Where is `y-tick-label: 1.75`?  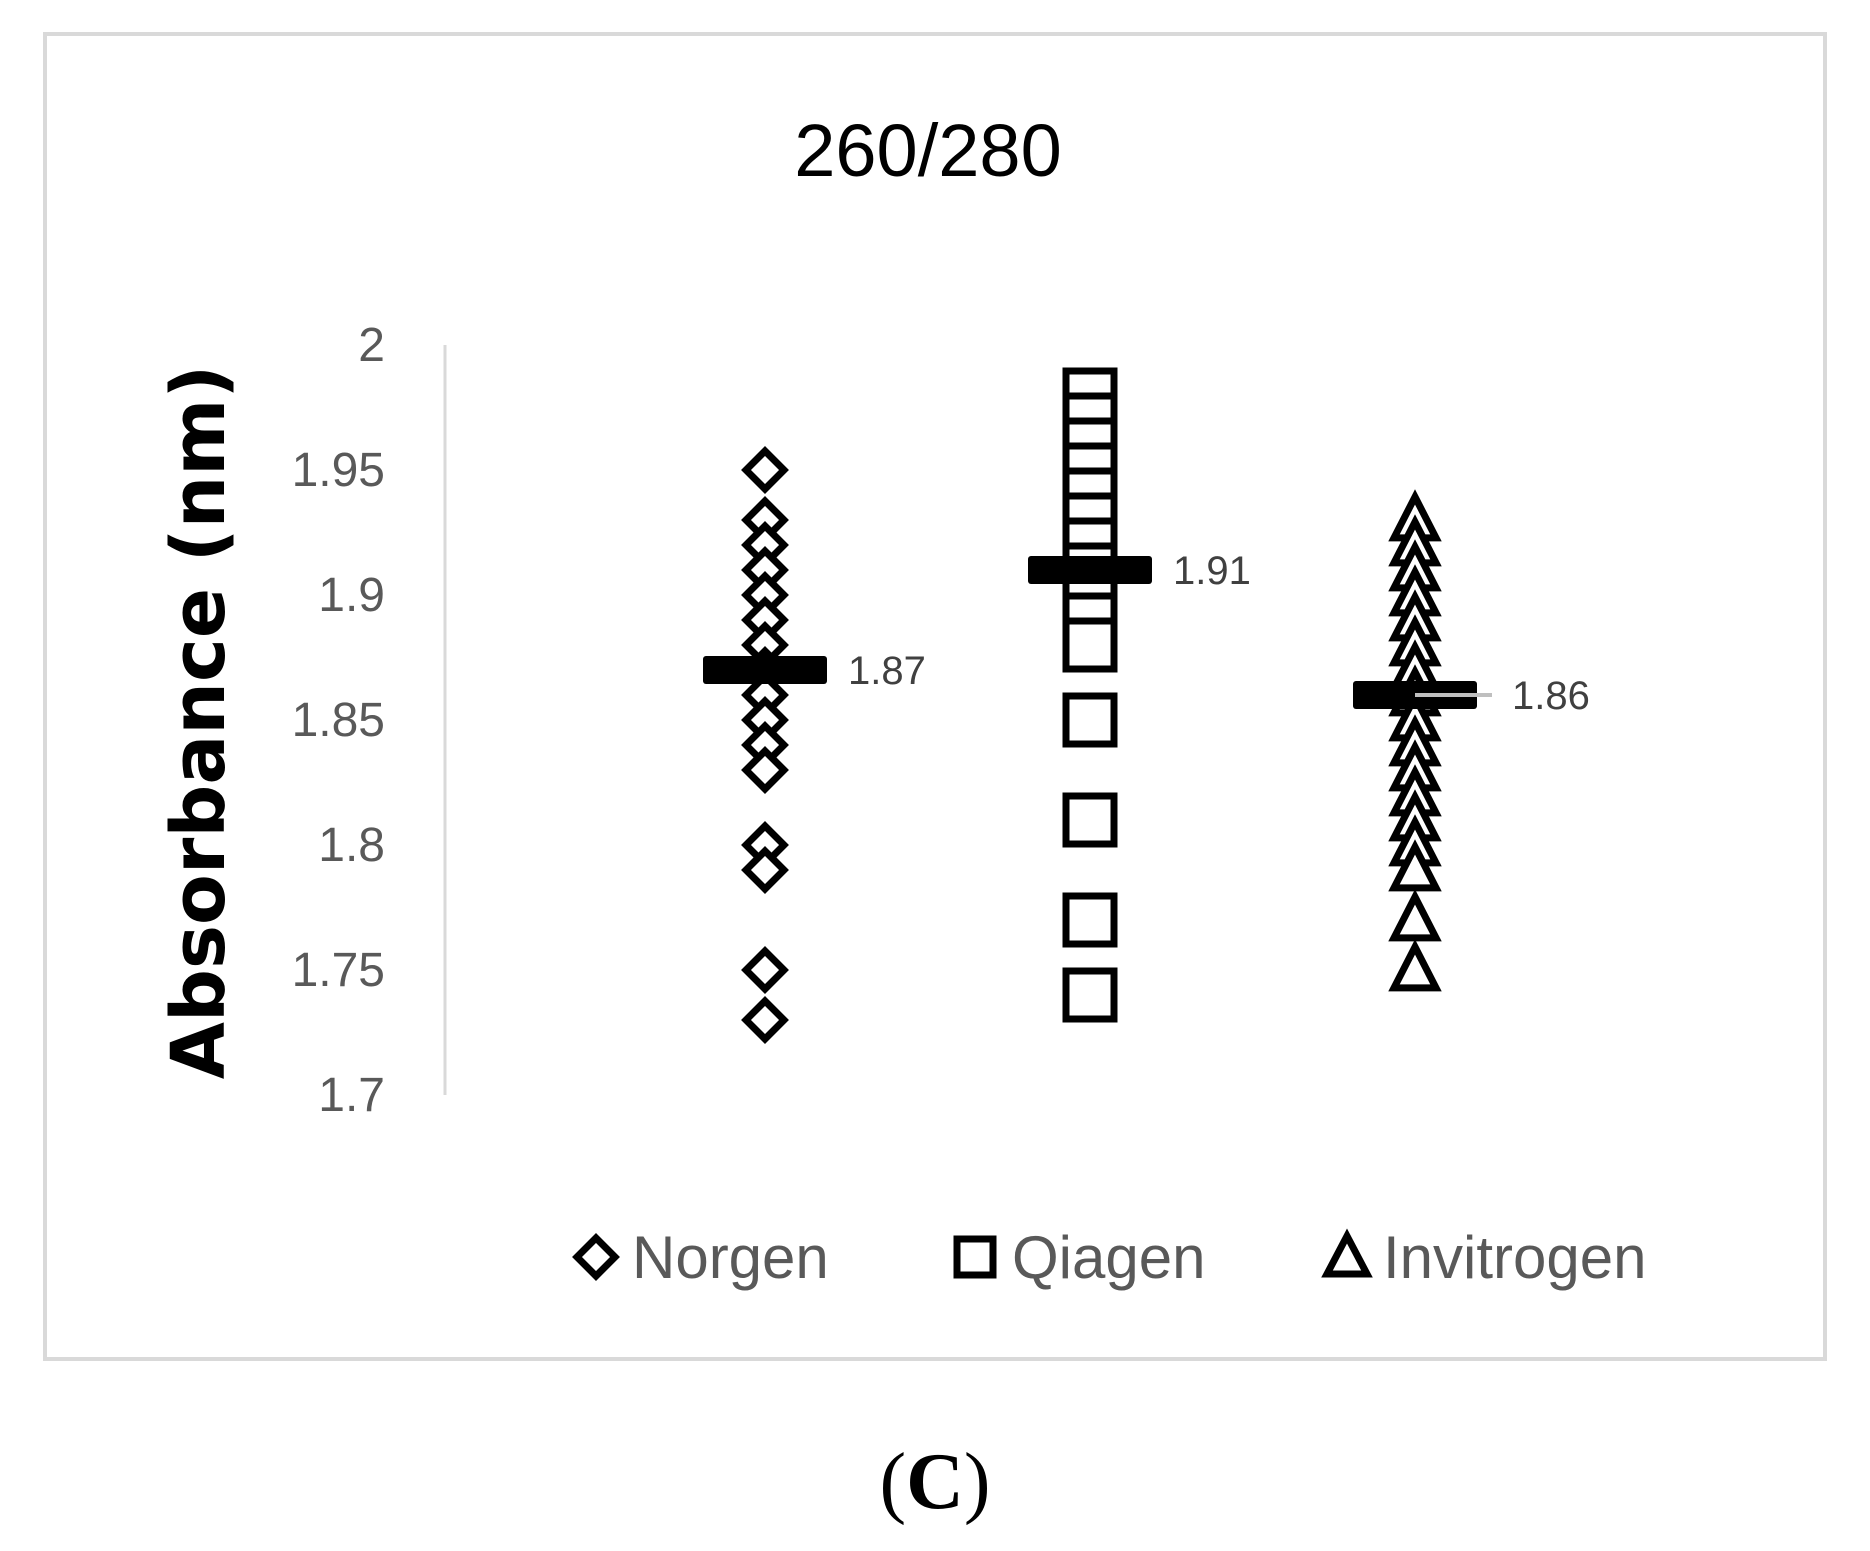 y-tick-label: 1.75 is located at coordinates (338, 970).